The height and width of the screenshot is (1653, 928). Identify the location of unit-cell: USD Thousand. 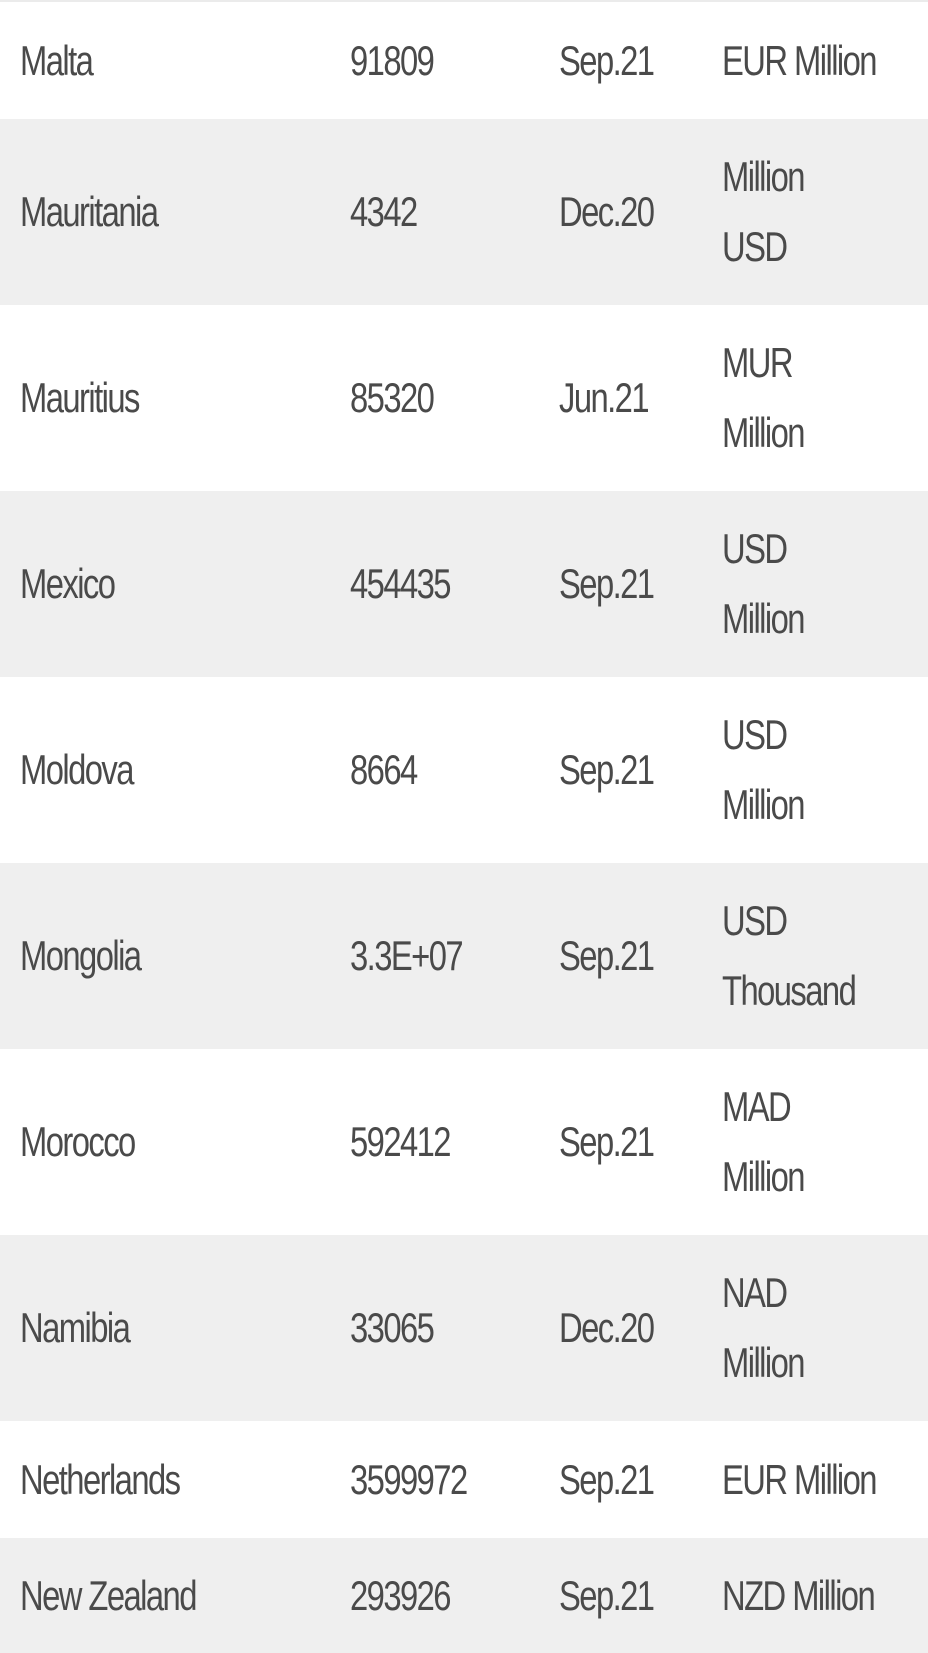
(789, 955).